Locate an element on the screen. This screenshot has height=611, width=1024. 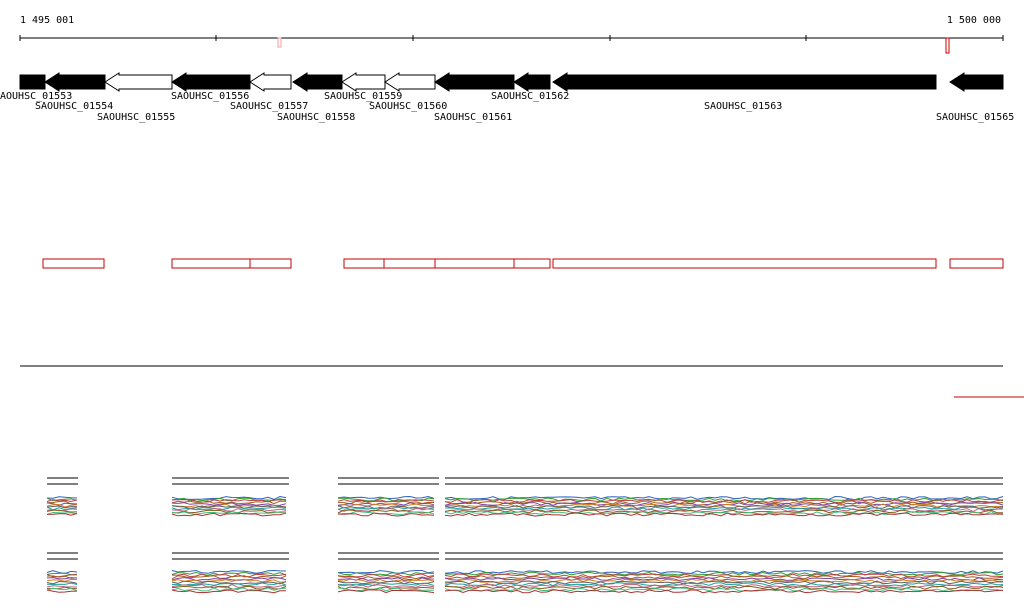
gene-label: SAOUHSC_01557 is located at coordinates (269, 106).